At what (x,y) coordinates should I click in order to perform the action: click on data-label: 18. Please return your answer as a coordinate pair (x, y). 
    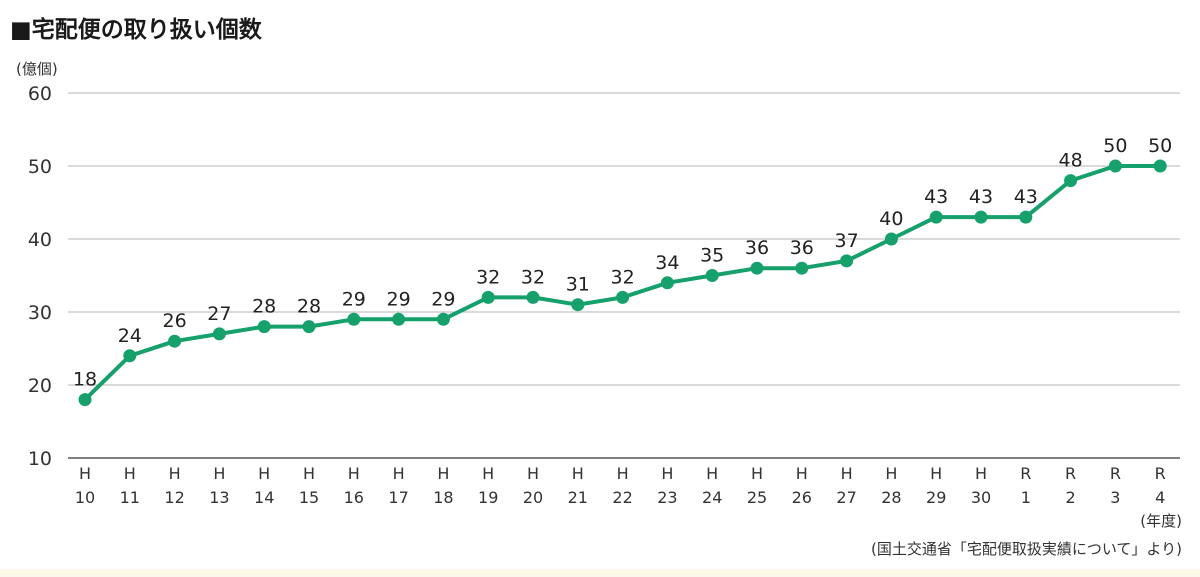
    Looking at the image, I should click on (85, 380).